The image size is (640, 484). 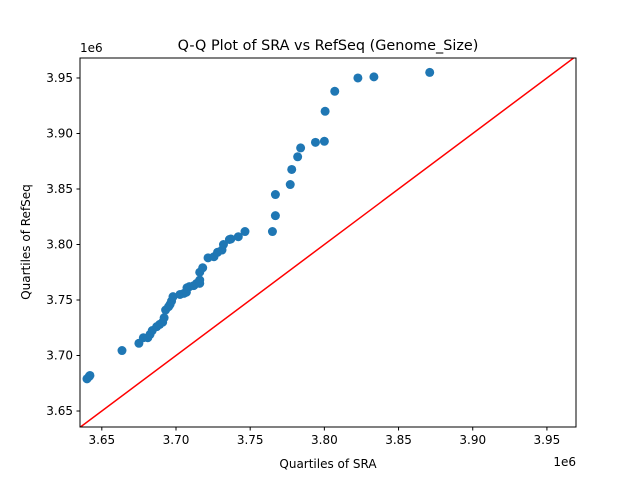 What do you see at coordinates (26, 242) in the screenshot?
I see `y-axis-label: Quartiles of RefSeq` at bounding box center [26, 242].